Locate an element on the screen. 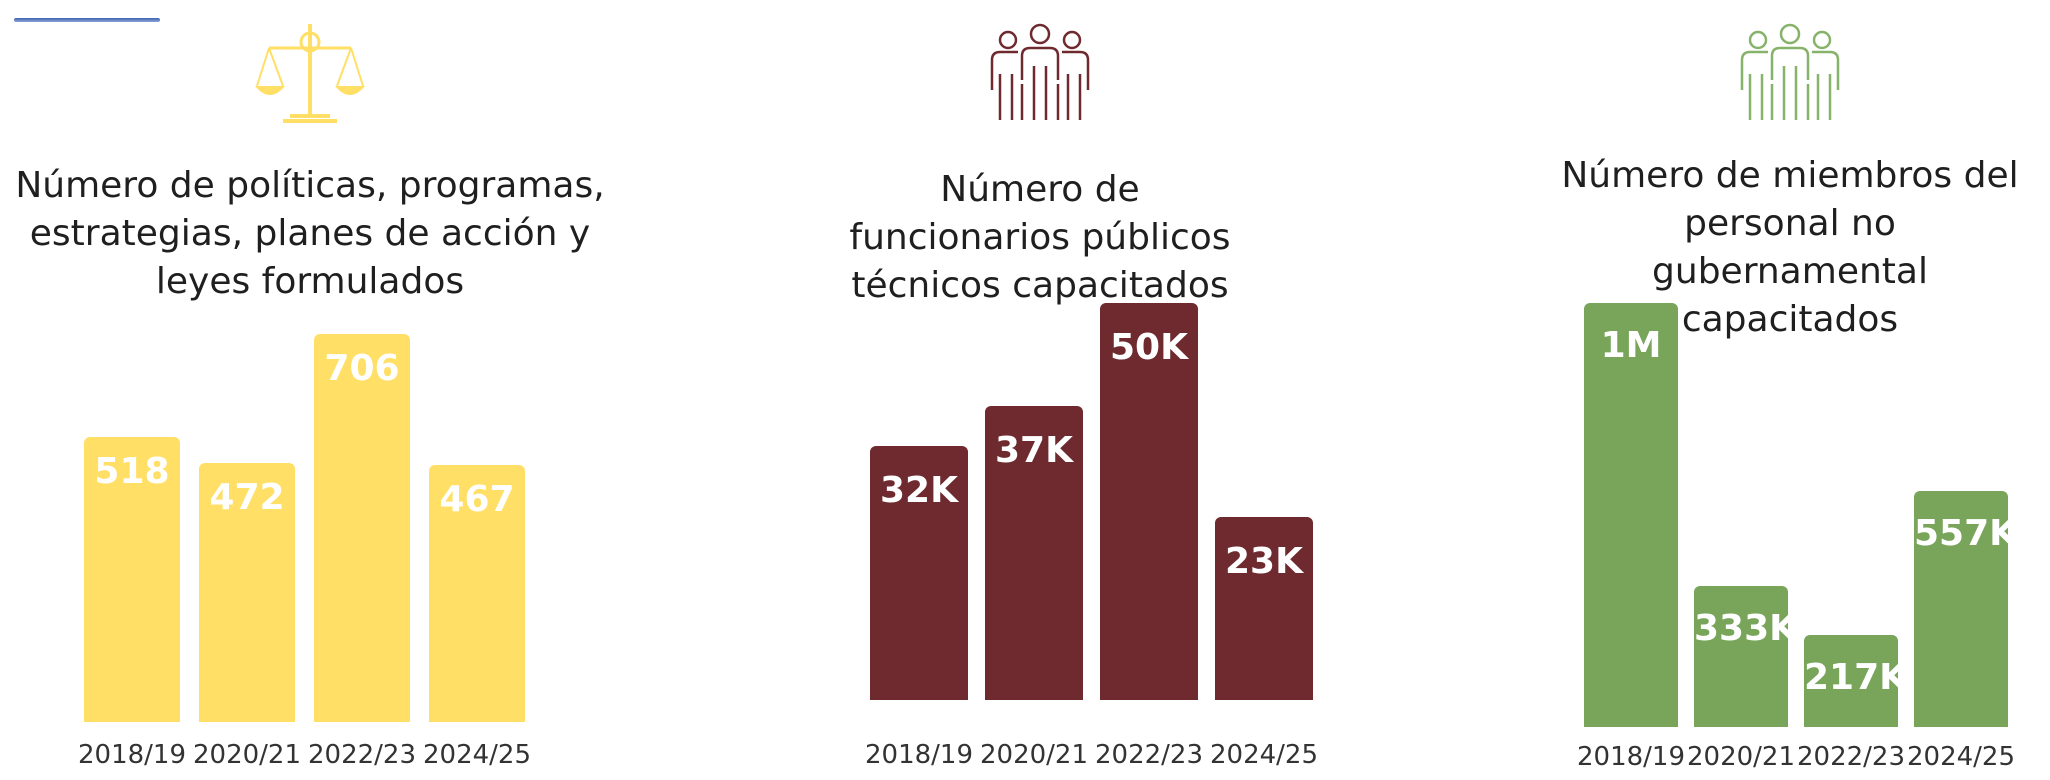 This screenshot has height=780, width=2050. bar: 333K is located at coordinates (1746, 656).